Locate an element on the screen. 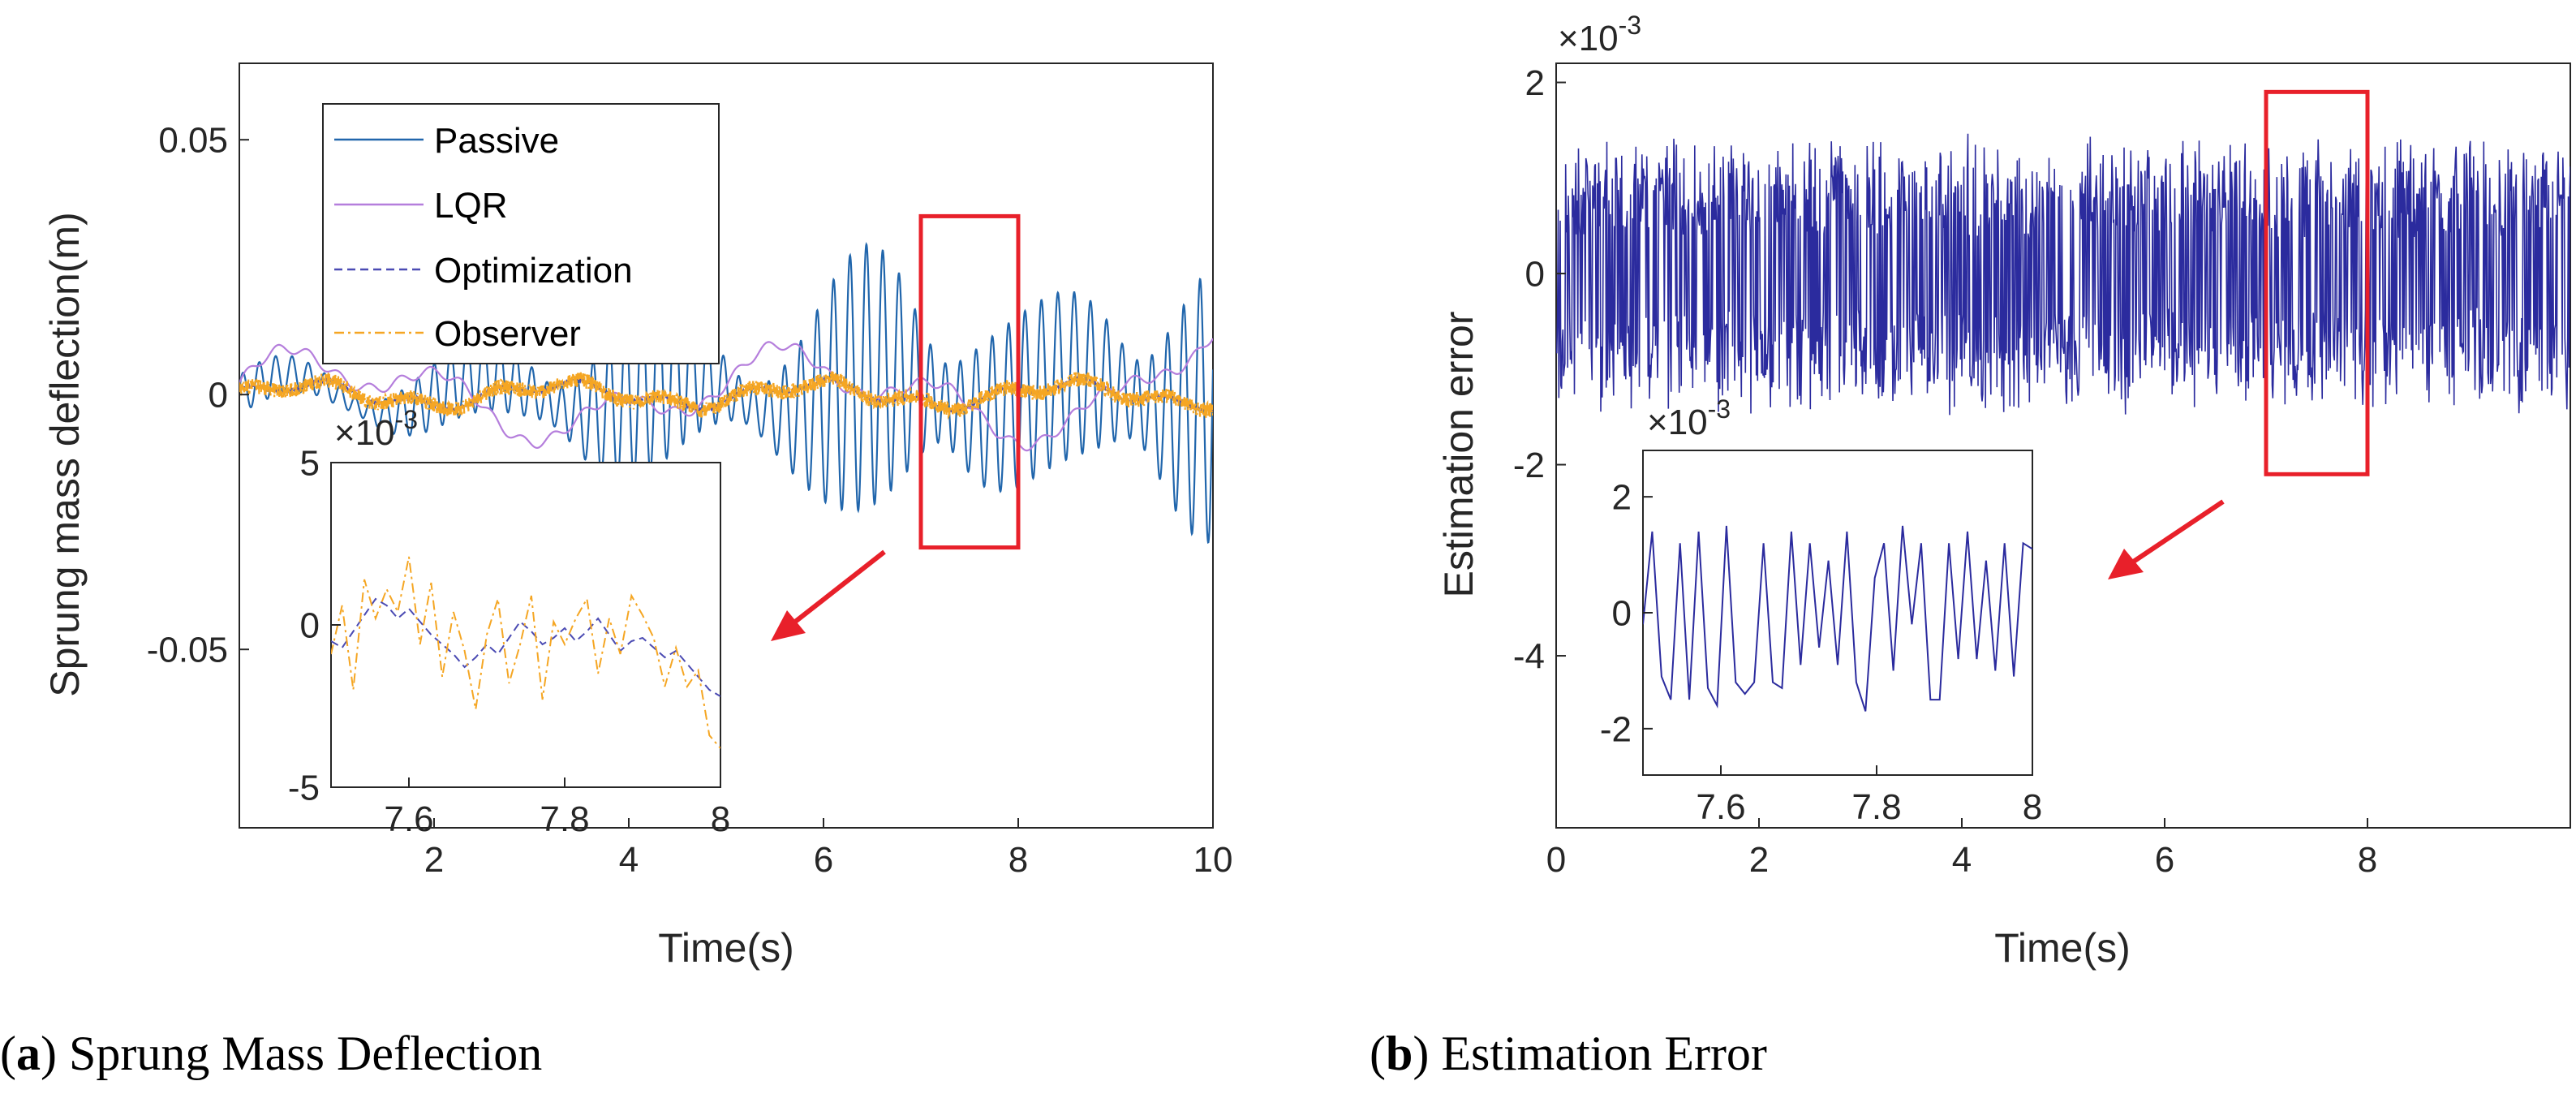 The image size is (2576, 1094). panel-a-inset-series is located at coordinates (526, 652).